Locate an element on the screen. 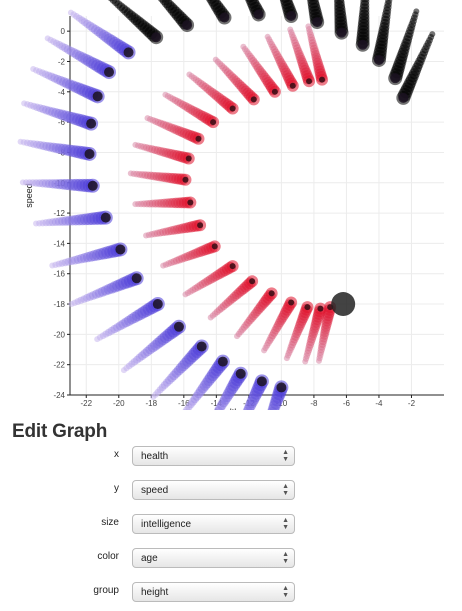 This screenshot has width=462, height=611. group-select-value: height is located at coordinates (155, 592).